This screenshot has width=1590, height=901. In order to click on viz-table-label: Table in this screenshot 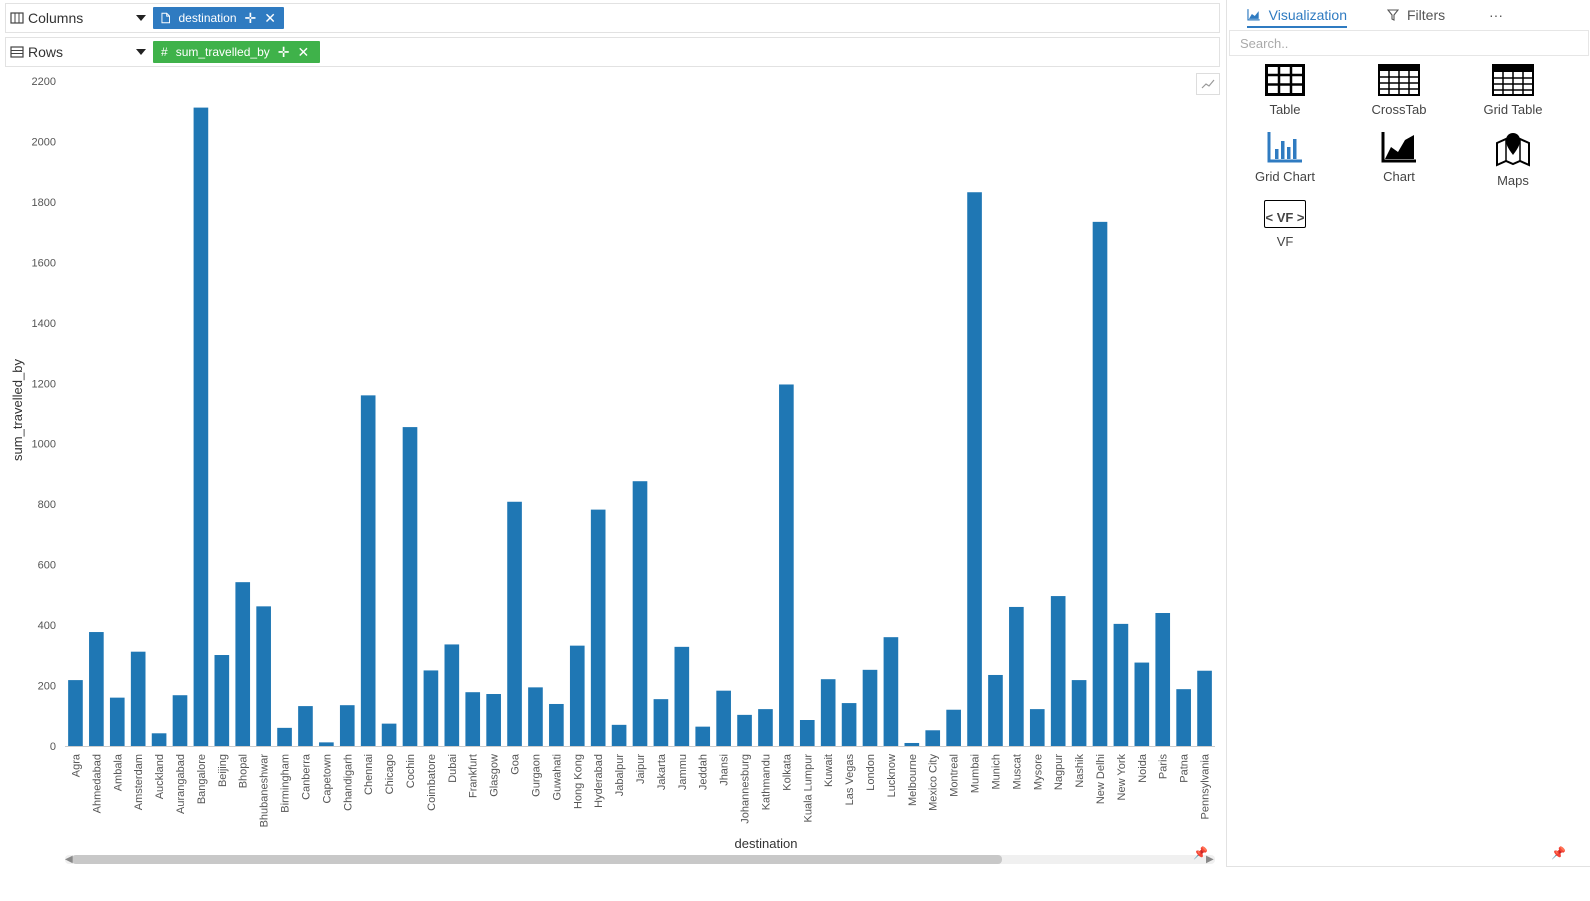, I will do `click(1285, 109)`.